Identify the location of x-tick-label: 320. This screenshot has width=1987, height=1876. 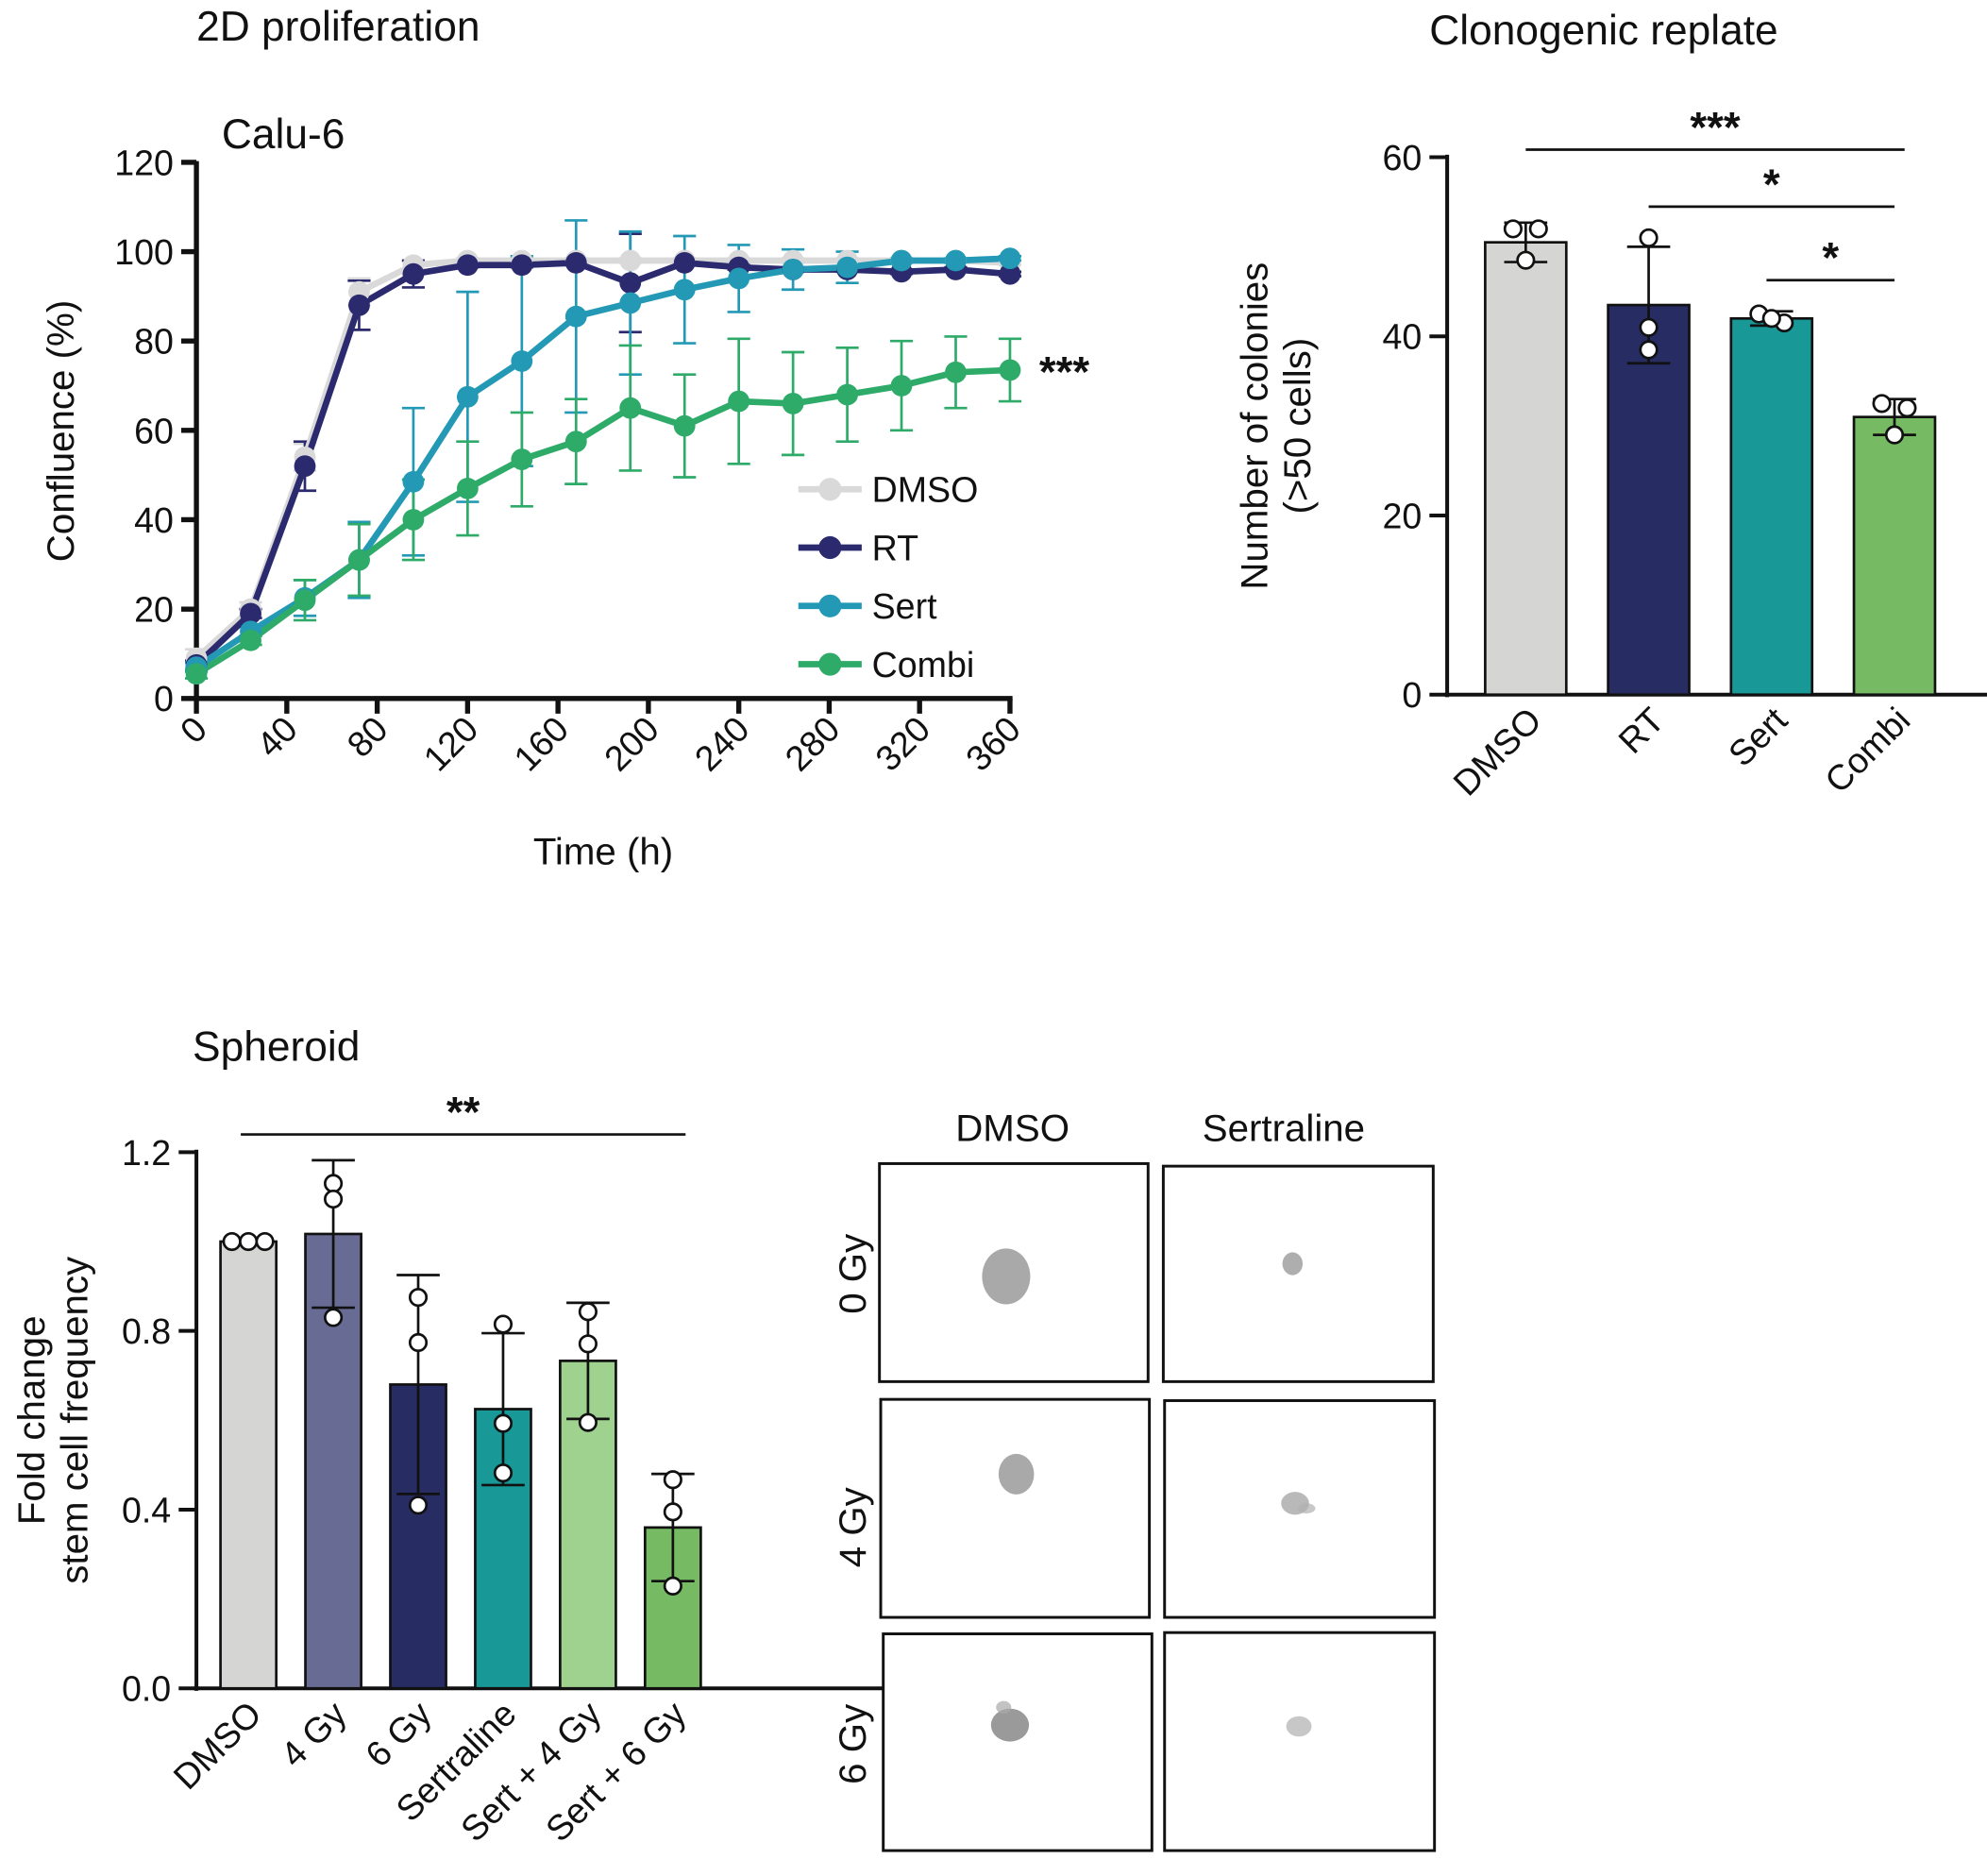
(902, 744).